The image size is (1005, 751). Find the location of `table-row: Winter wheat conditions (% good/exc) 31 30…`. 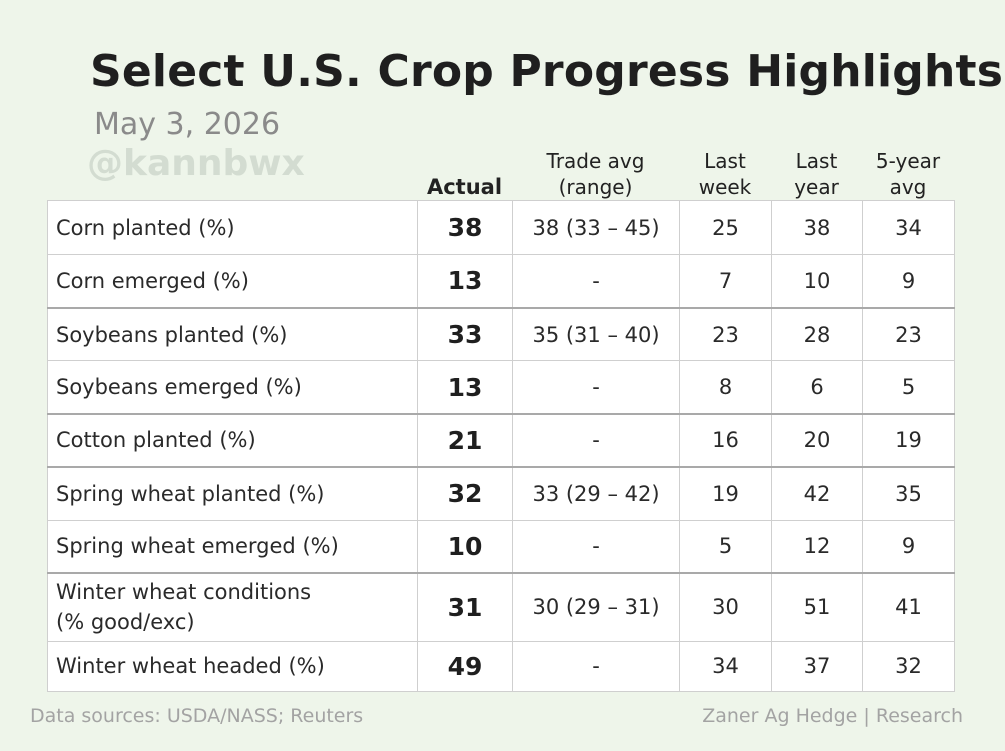

table-row: Winter wheat conditions (% good/exc) 31 30… is located at coordinates (501, 607).